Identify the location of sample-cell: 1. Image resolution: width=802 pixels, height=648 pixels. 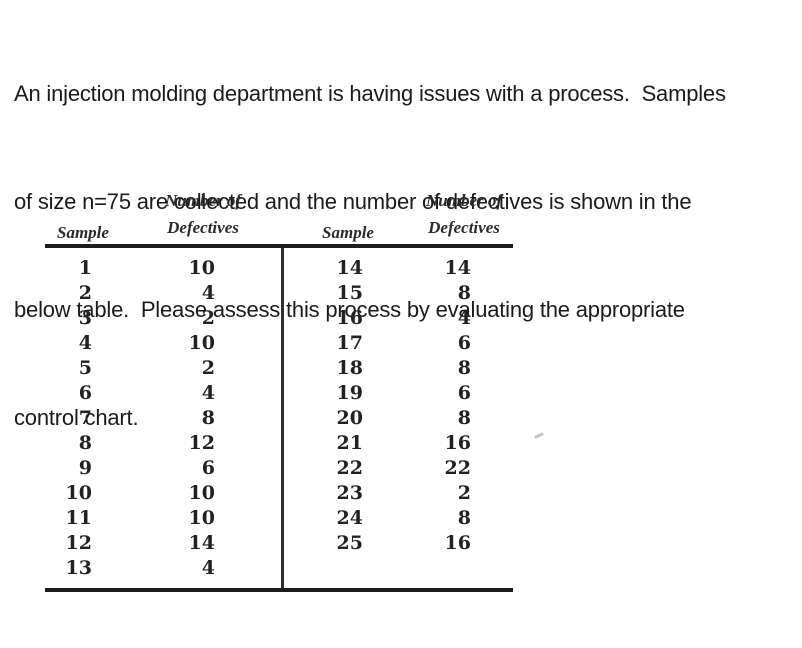
(85, 268).